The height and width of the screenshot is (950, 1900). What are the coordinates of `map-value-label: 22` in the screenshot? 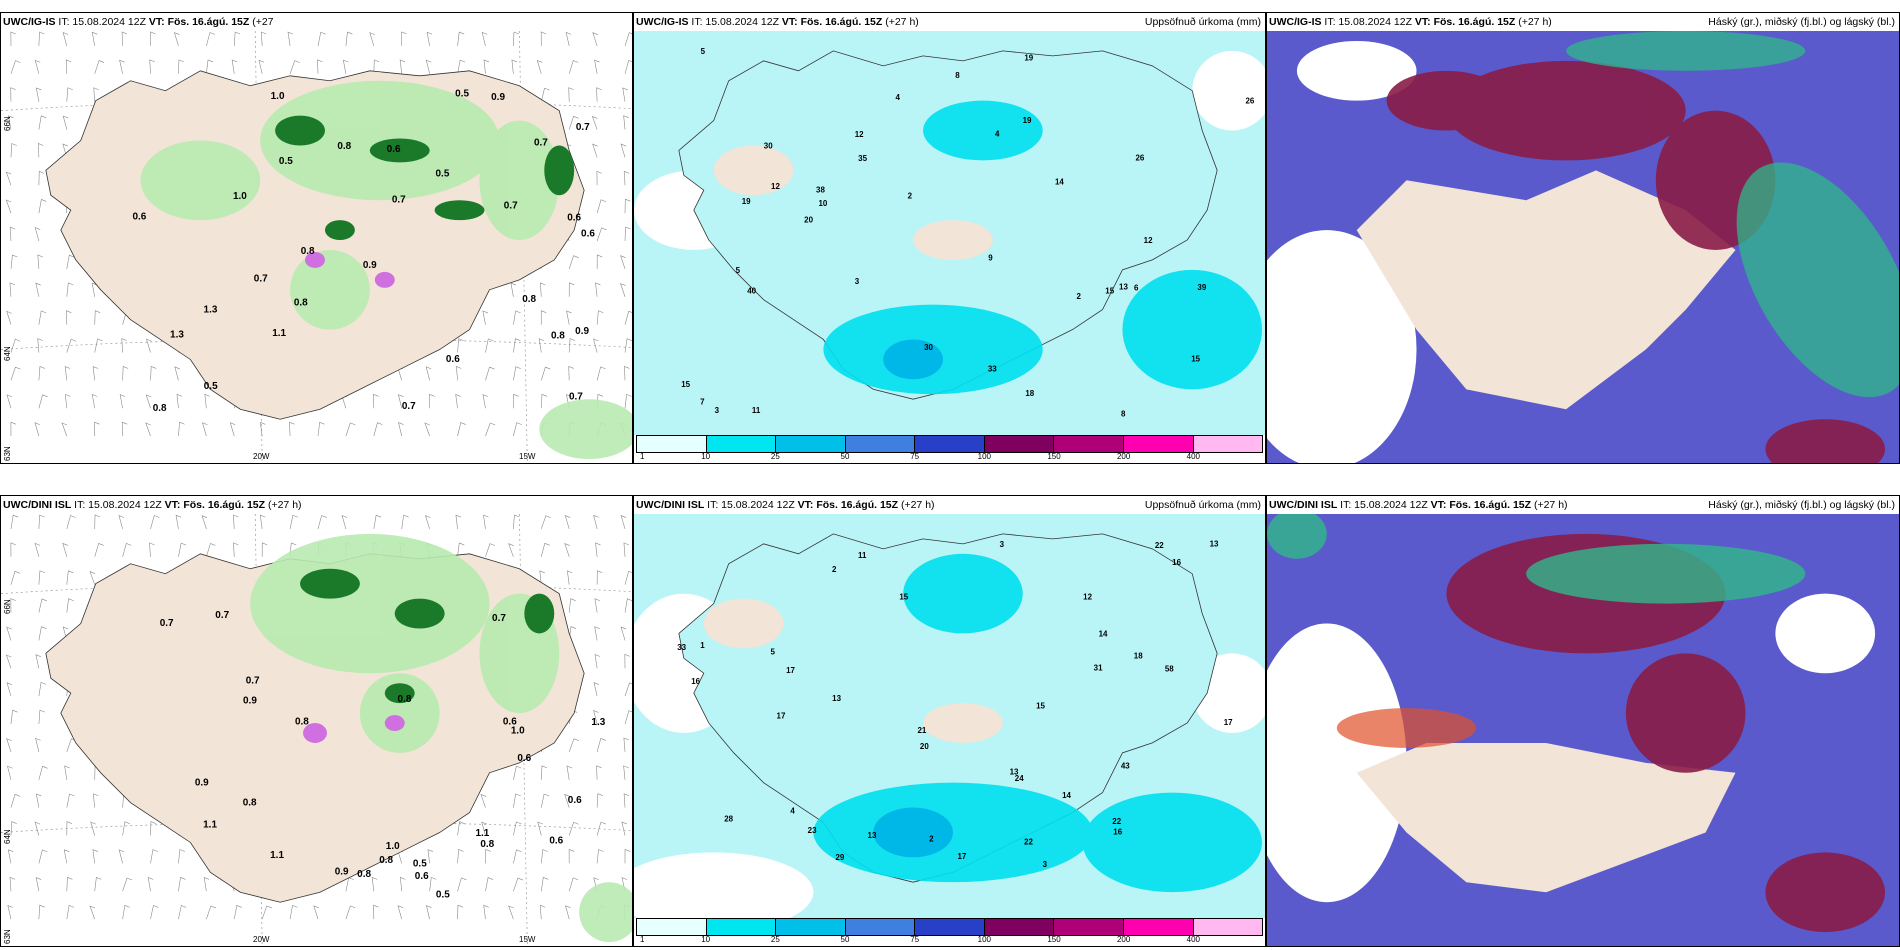 It's located at (1116, 821).